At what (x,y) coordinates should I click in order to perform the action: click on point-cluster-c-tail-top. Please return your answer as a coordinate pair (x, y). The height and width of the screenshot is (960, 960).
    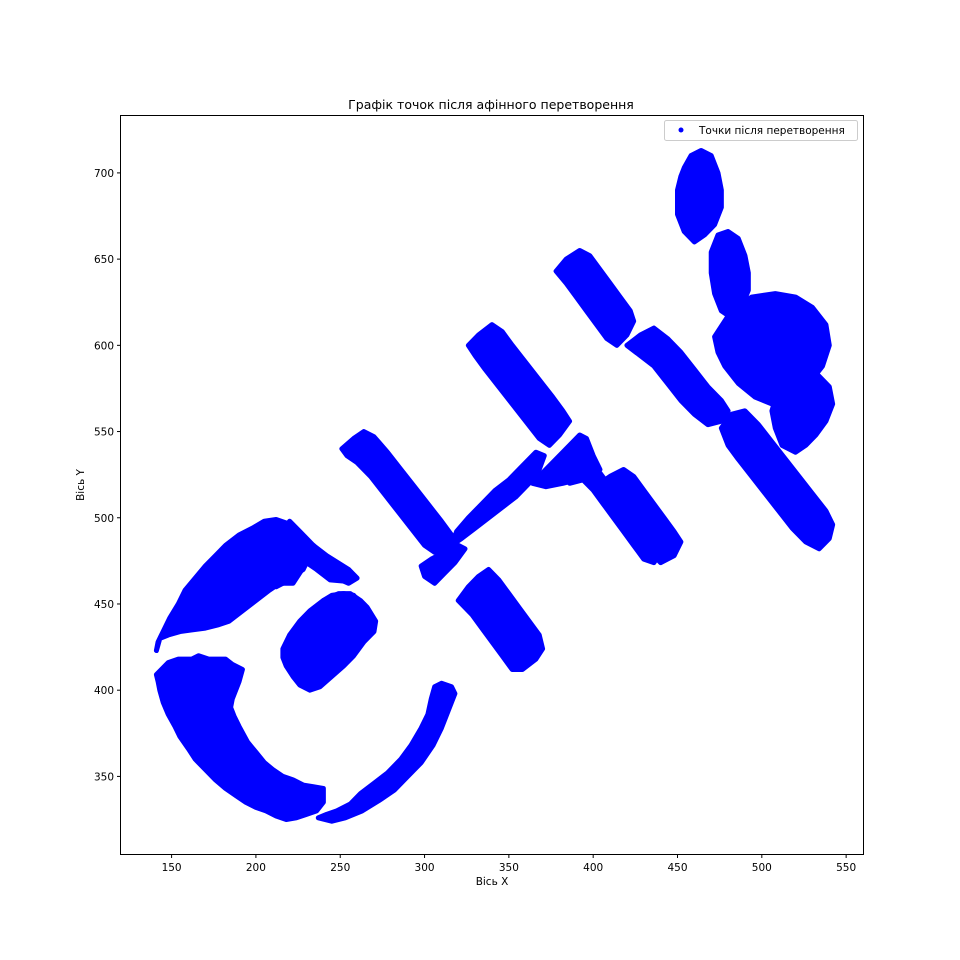
    Looking at the image, I should click on (308, 552).